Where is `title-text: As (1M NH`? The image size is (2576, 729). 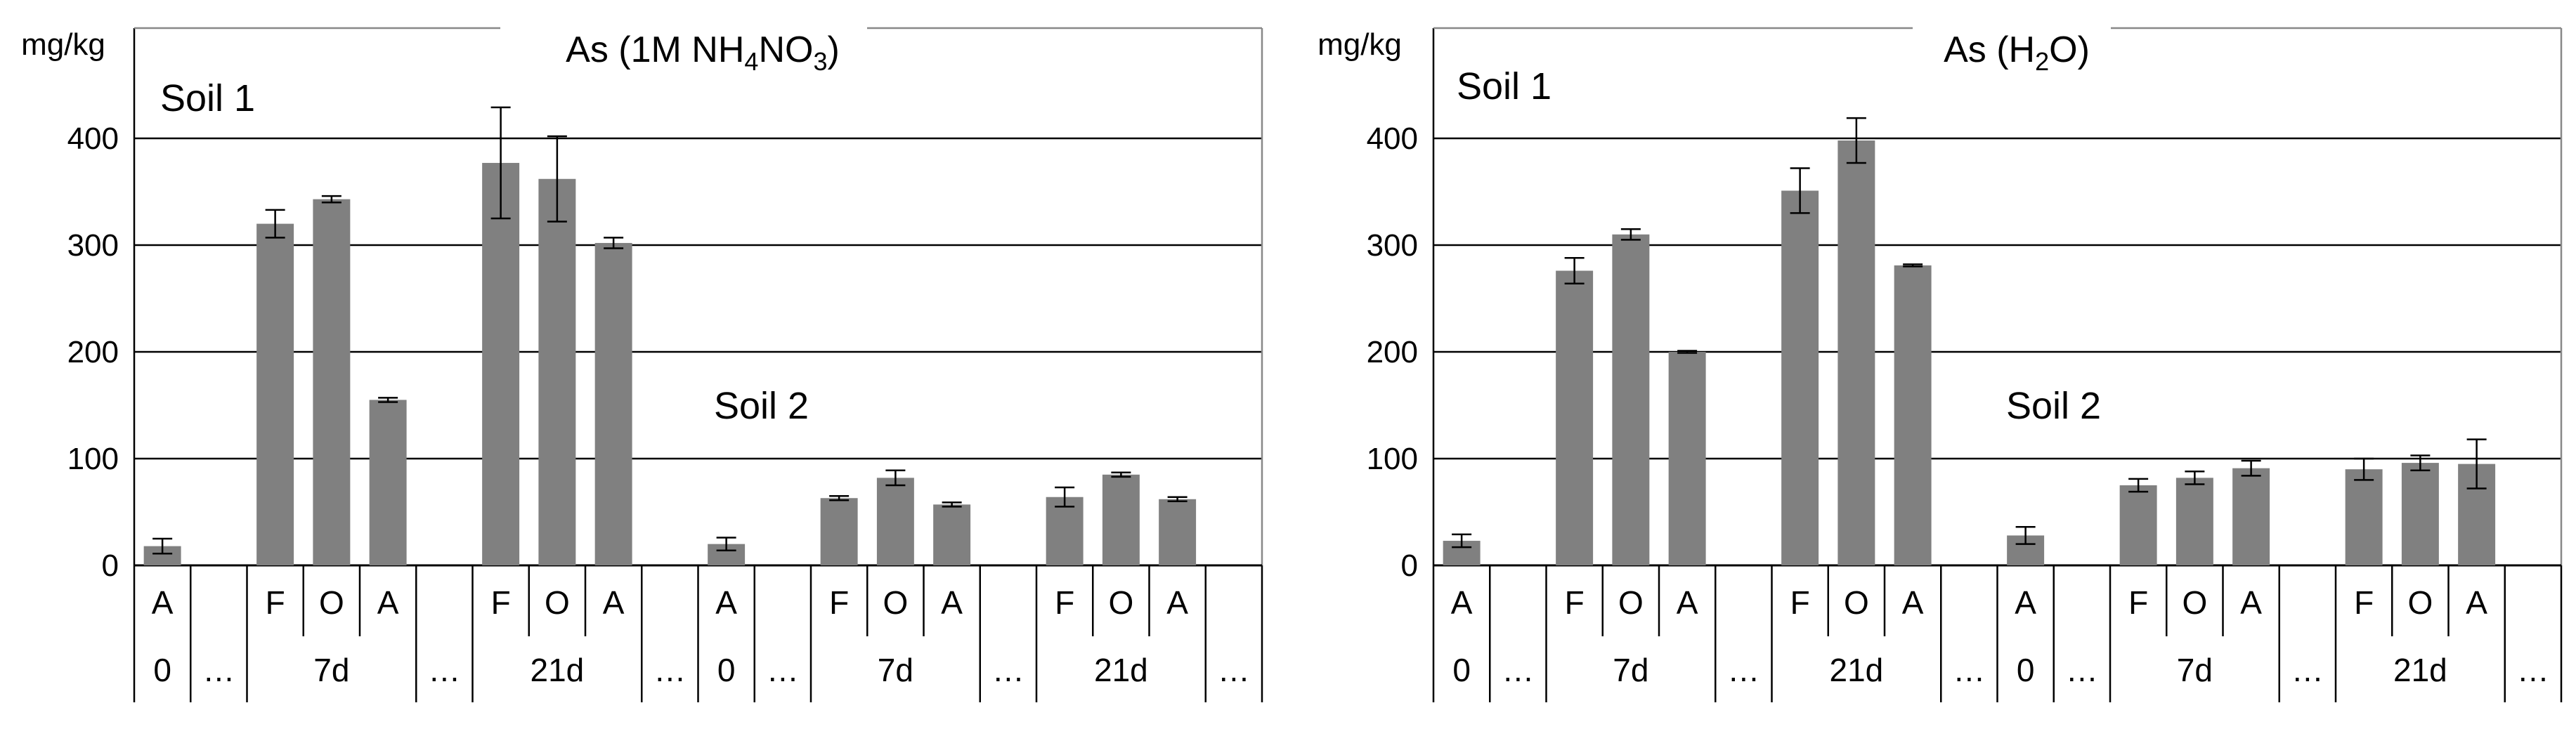 title-text: As (1M NH is located at coordinates (655, 49).